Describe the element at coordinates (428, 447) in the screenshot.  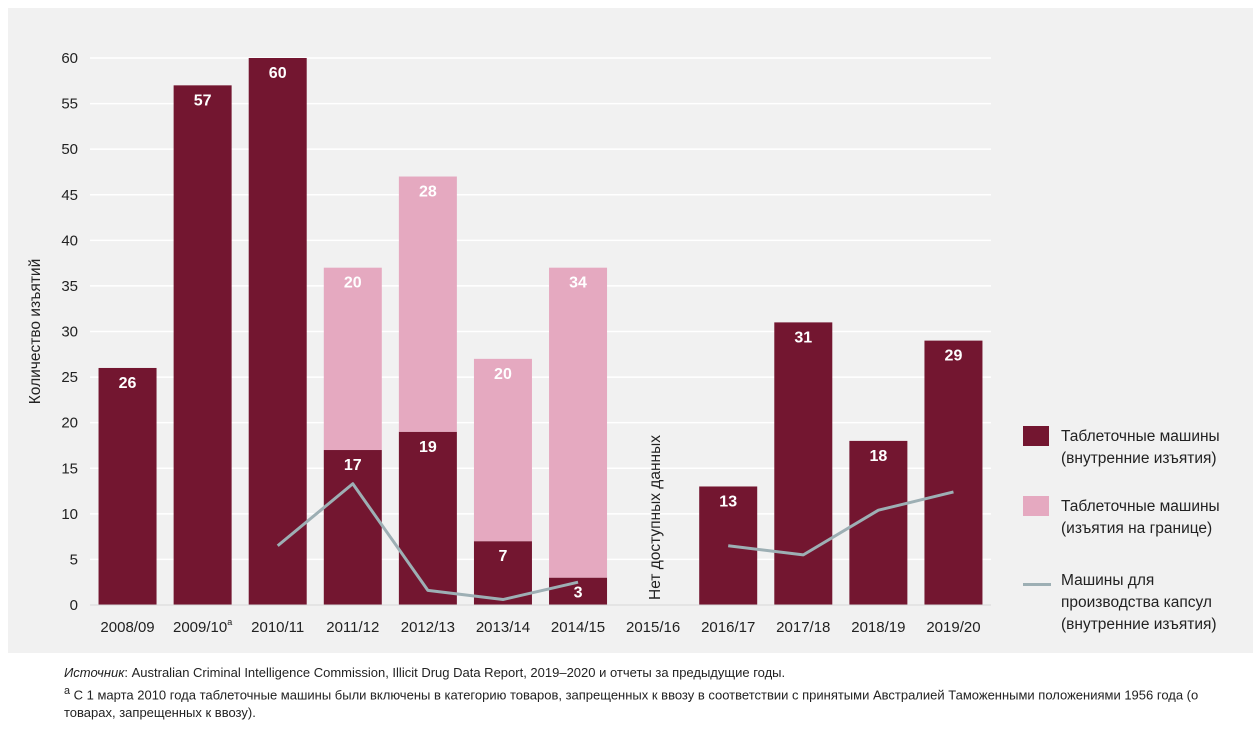
I see `bar-value-label: 19` at that location.